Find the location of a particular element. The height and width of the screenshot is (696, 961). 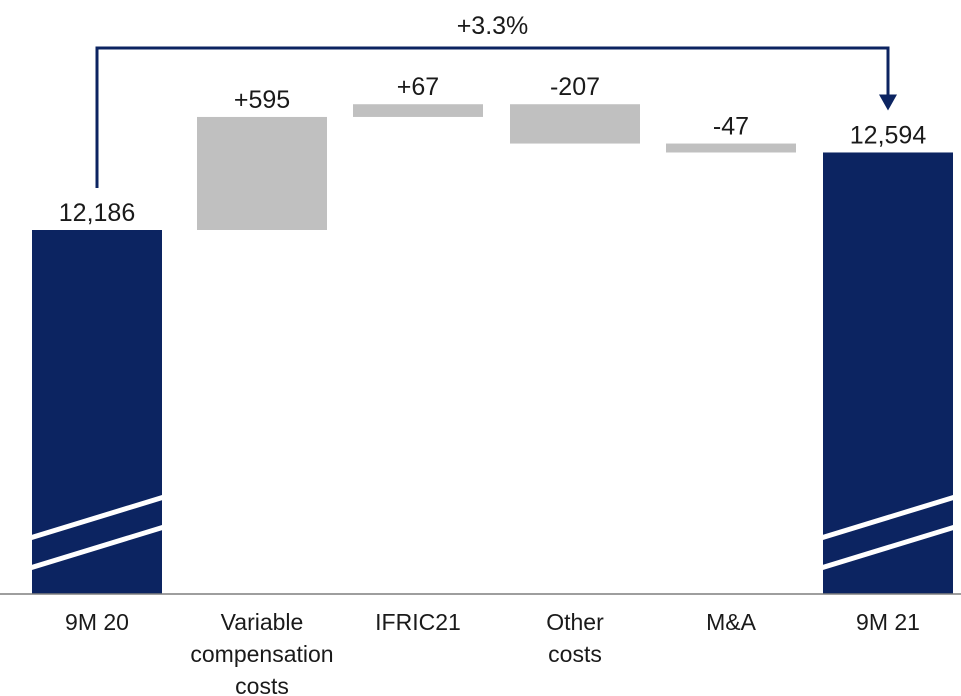

value-label-3: -207 is located at coordinates (575, 87).